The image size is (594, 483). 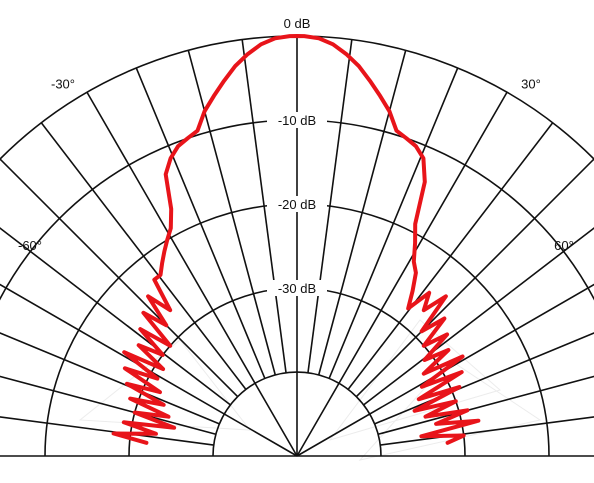 What do you see at coordinates (30, 245) in the screenshot?
I see `angle-tick-label: -60°` at bounding box center [30, 245].